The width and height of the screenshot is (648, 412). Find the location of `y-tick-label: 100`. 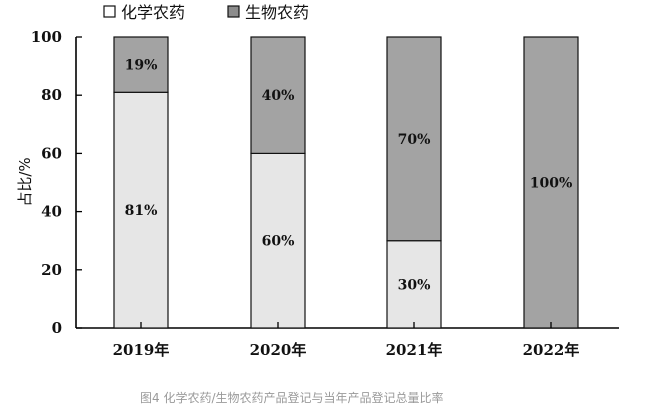

y-tick-label: 100 is located at coordinates (46, 37).